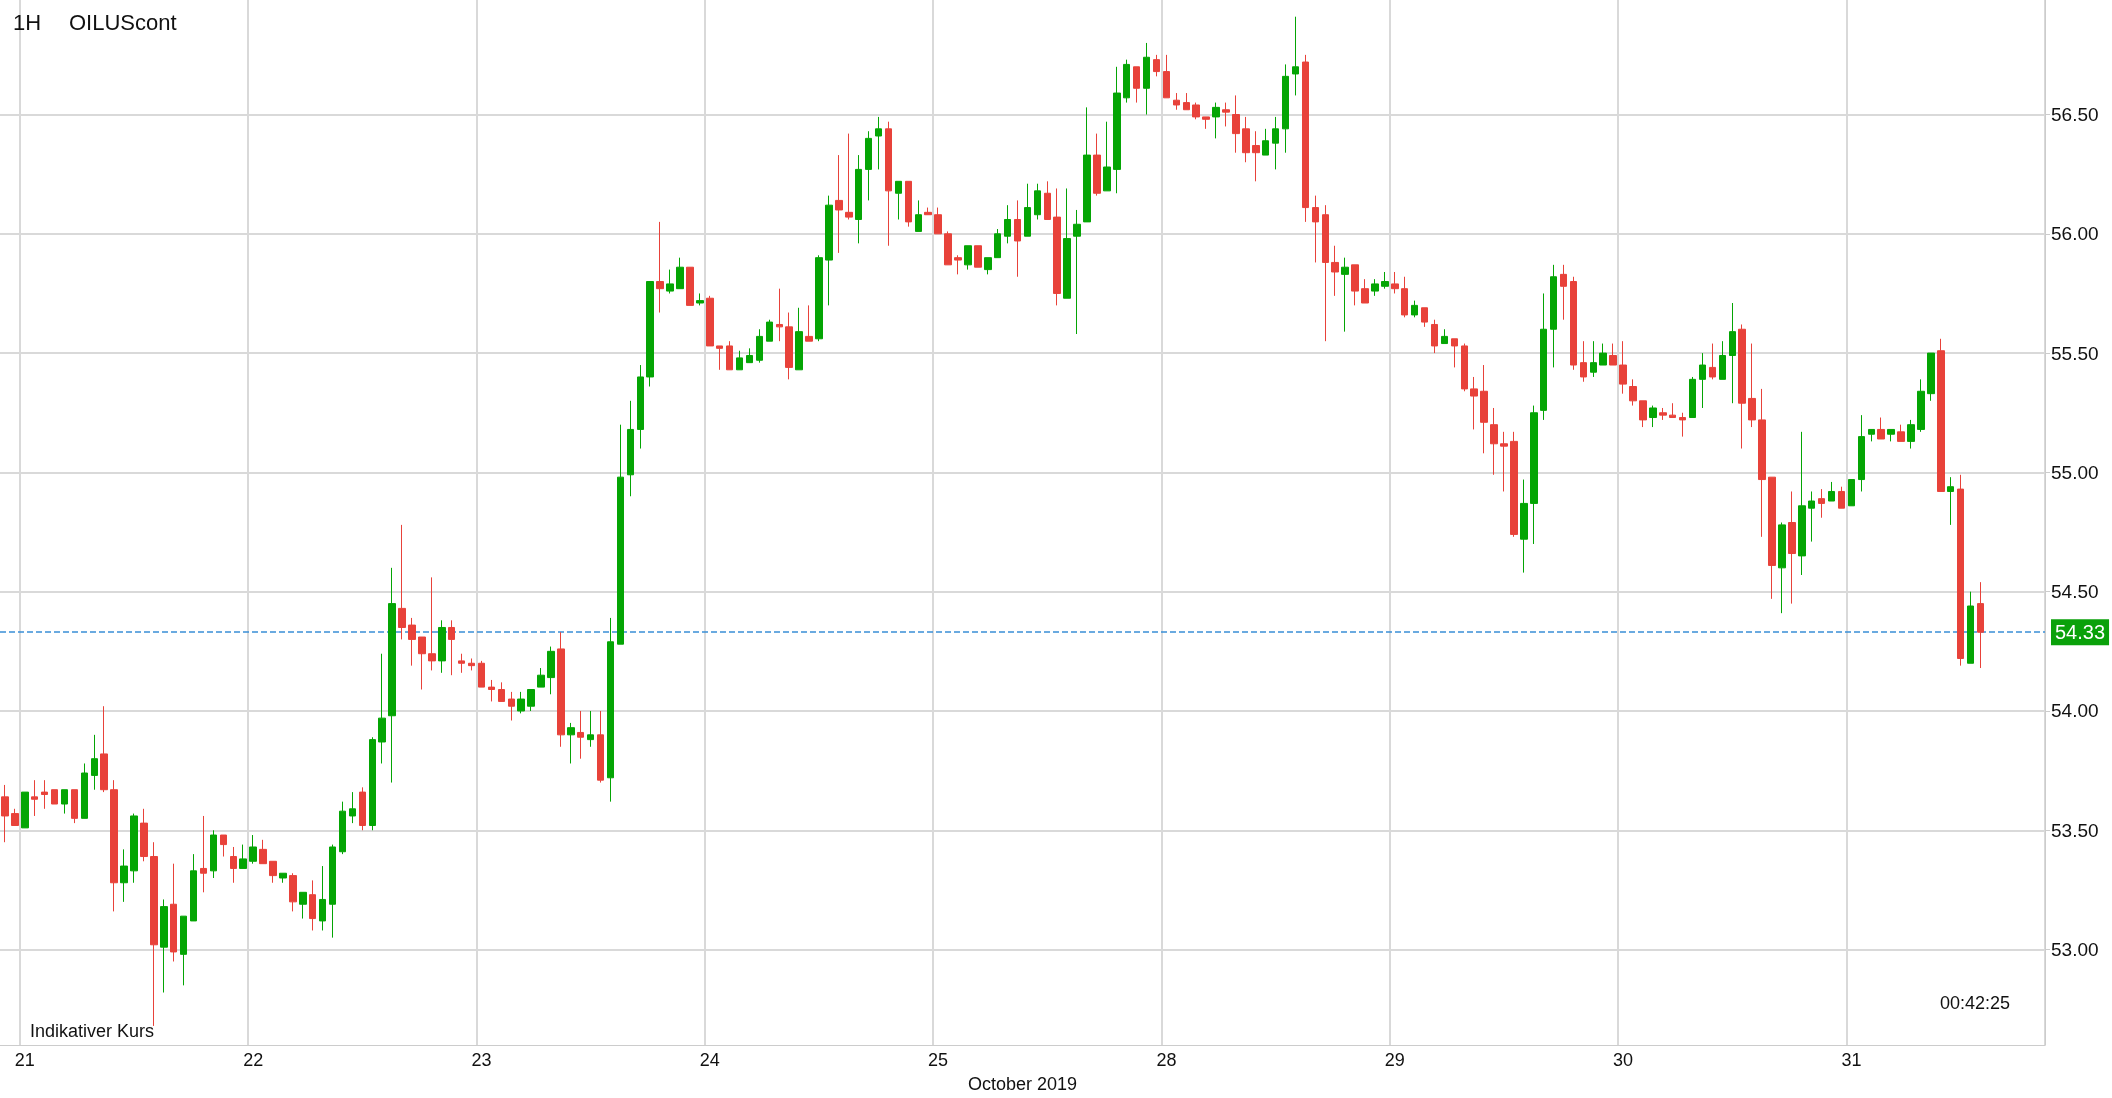 This screenshot has width=2112, height=1098. What do you see at coordinates (92, 1031) in the screenshot?
I see `annotation: Indikativer Kurs` at bounding box center [92, 1031].